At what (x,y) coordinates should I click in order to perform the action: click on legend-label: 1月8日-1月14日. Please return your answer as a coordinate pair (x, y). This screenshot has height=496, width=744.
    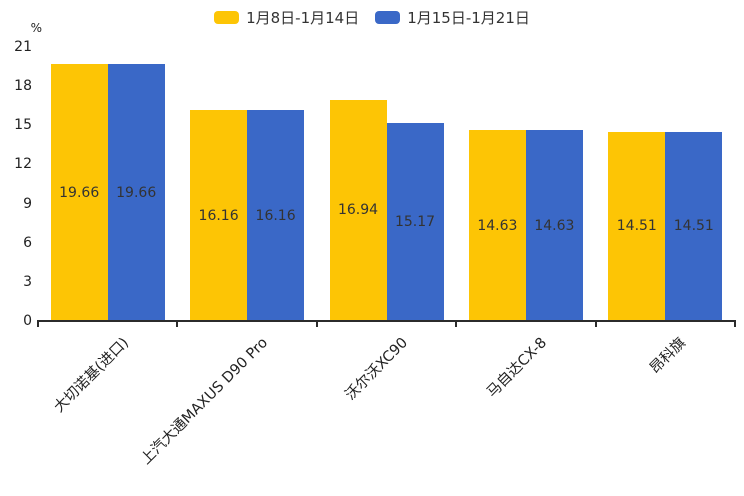
    Looking at the image, I should click on (303, 18).